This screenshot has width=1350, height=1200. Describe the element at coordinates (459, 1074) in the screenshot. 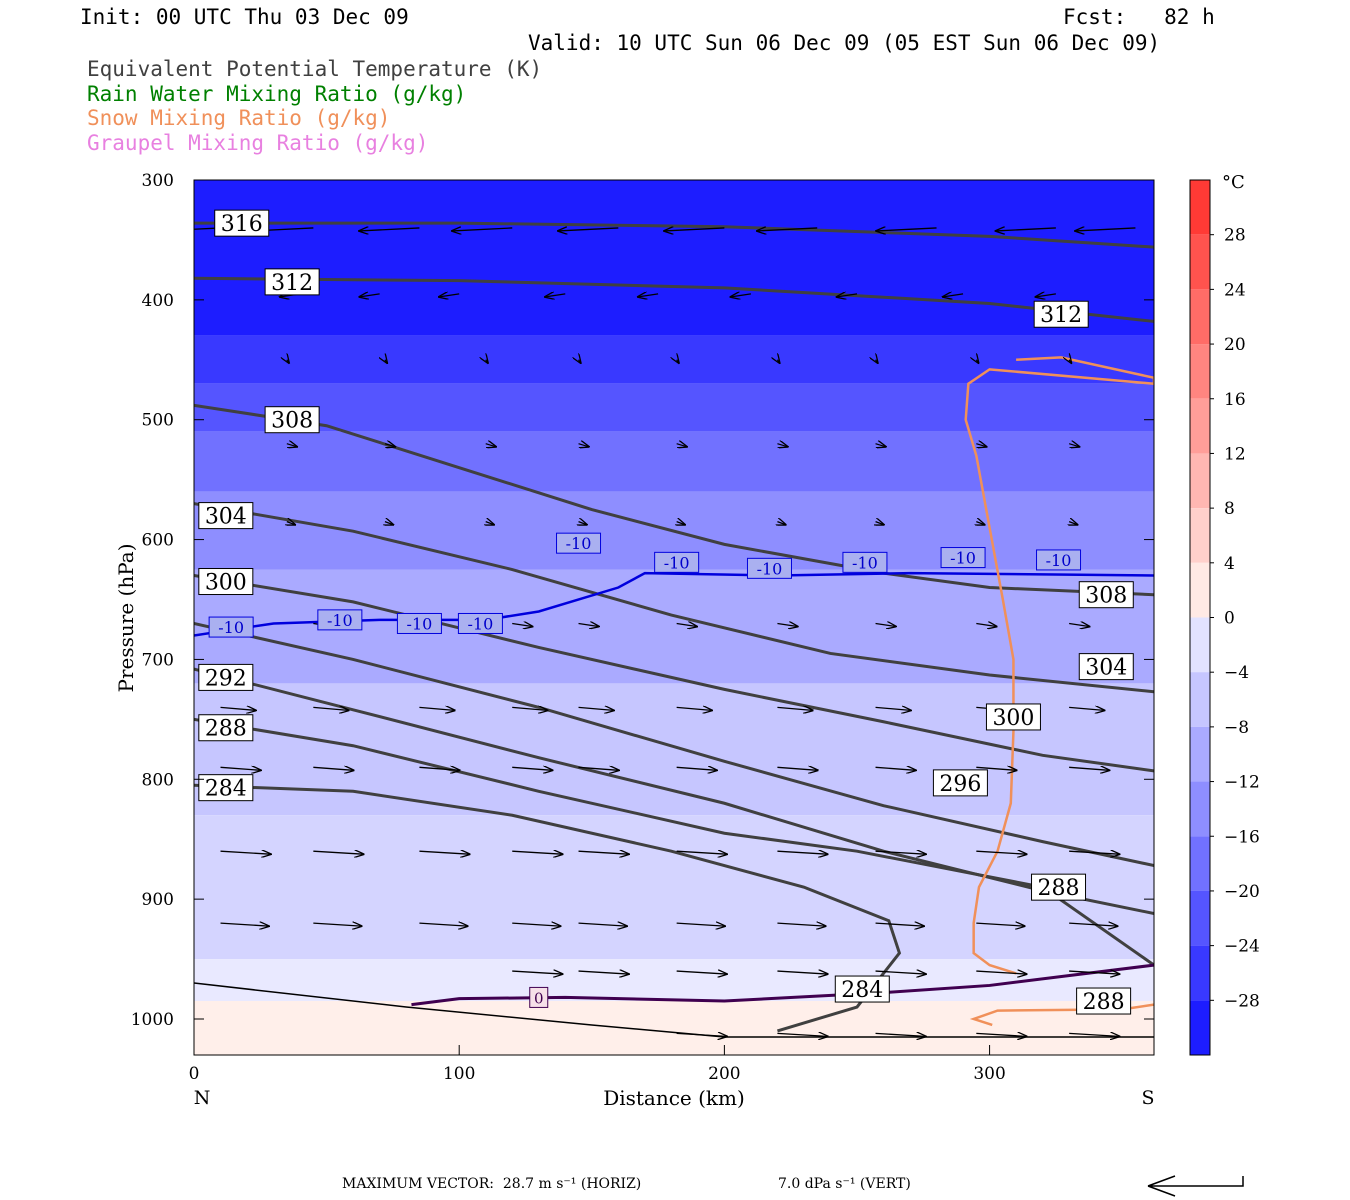

I see `x-tick-label: 100` at that location.